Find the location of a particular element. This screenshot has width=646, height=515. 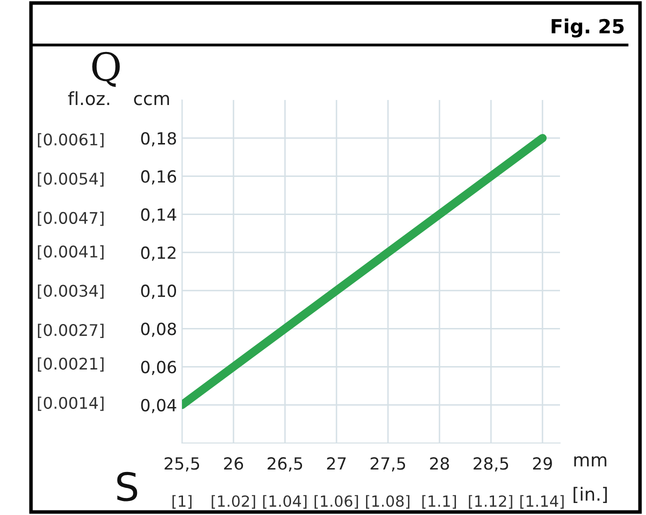

x-tick-label: 27,5 is located at coordinates (388, 464).